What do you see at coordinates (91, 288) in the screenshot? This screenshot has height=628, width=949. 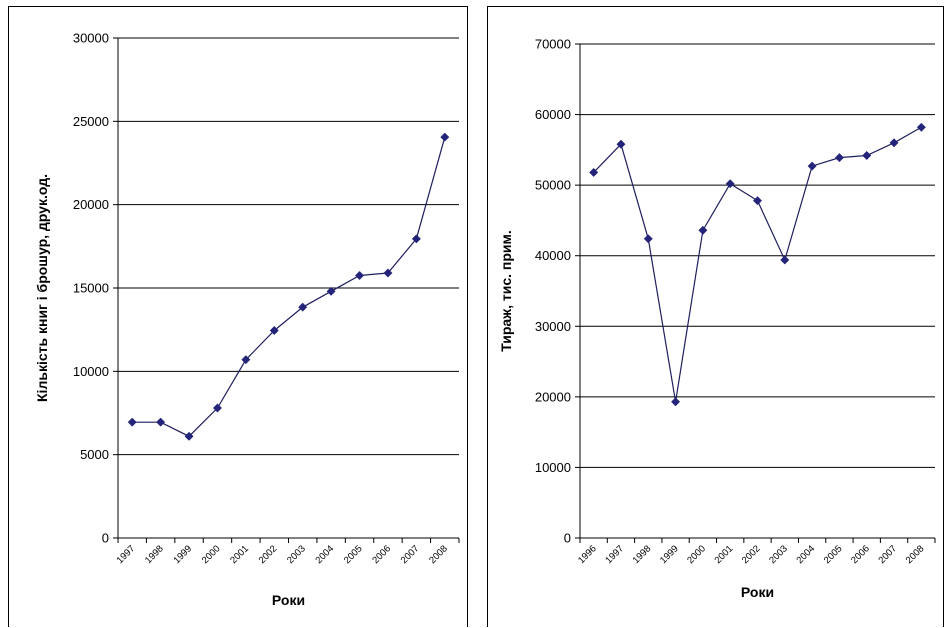 I see `y-tick-label: 15000` at bounding box center [91, 288].